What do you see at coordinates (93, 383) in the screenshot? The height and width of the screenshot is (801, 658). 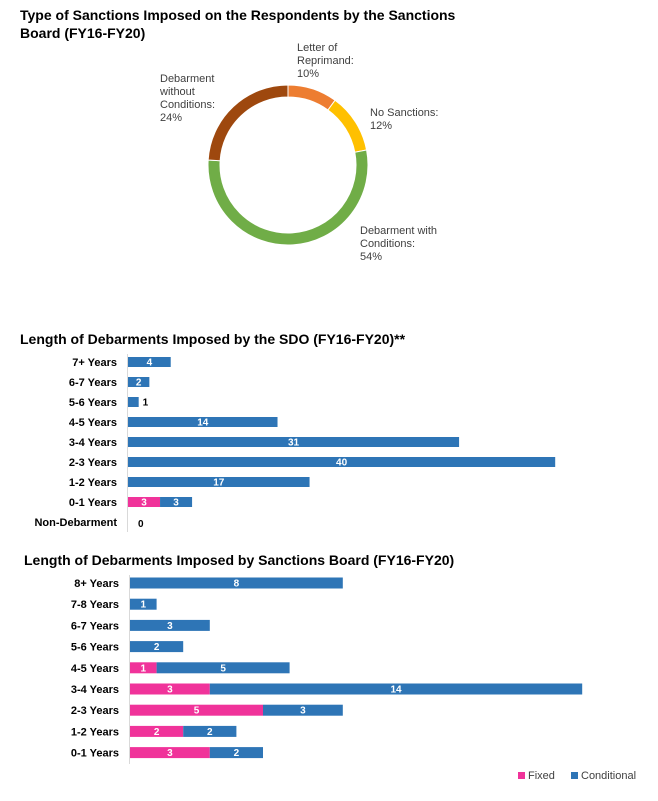 I see `sdo-category-label: 6-7 Years` at bounding box center [93, 383].